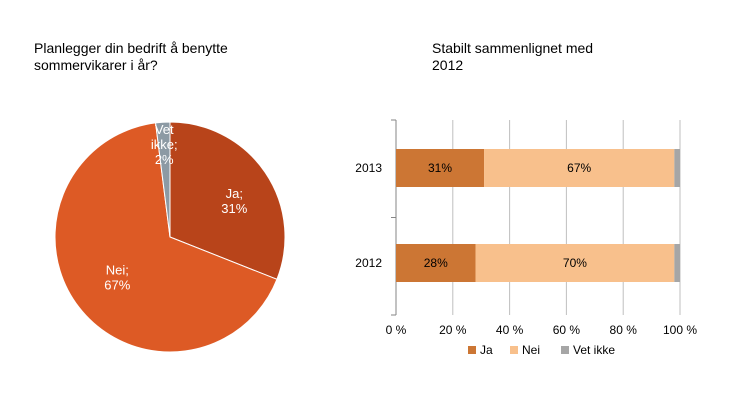  I want to click on bar-data-label: 28%, so click(436, 263).